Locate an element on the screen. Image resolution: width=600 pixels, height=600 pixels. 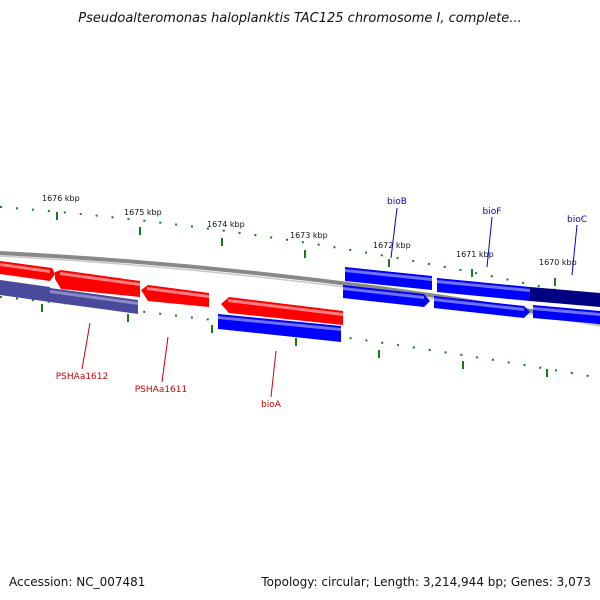
pseudo-gene-feature is located at coordinates (25, 291).